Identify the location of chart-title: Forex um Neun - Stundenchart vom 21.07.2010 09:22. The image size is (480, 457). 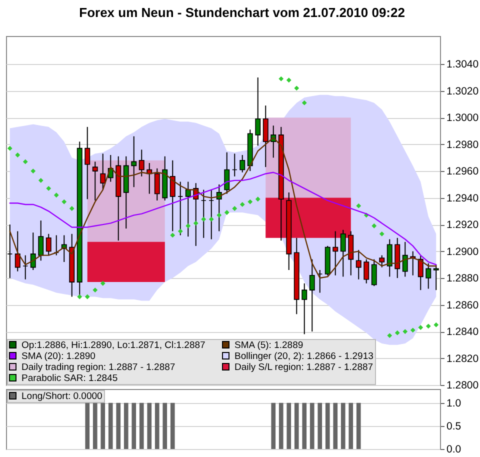
(242, 12).